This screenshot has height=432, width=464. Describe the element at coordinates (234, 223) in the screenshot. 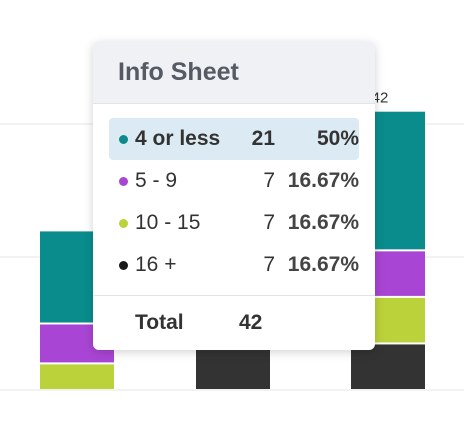

I see `tooltip-row: 10 - 15 7 16.67%` at that location.